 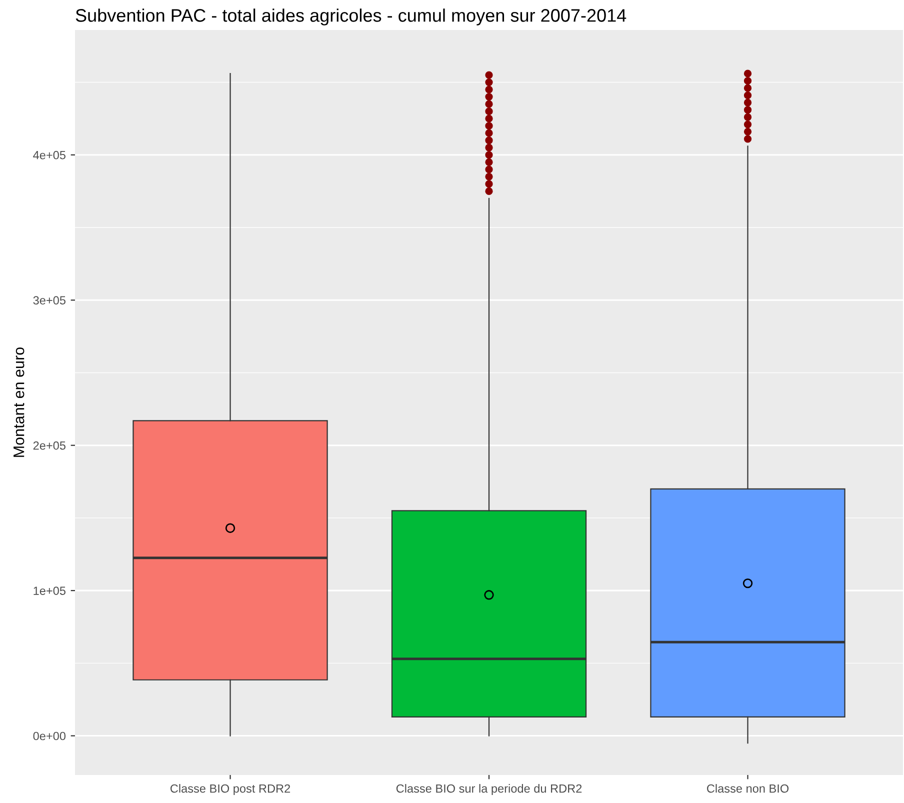 What do you see at coordinates (489, 790) in the screenshot?
I see `x-tick-label: Classe BIO sur la periode du RDR2` at bounding box center [489, 790].